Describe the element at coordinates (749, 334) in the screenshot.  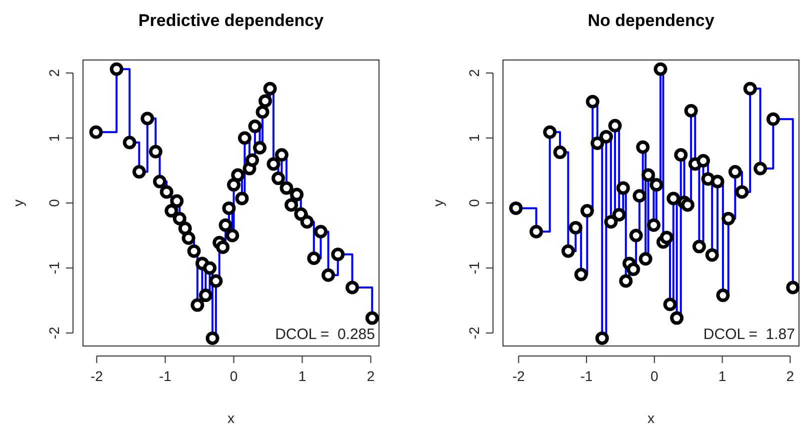
I see `annotation: DCOL = 1.87` at that location.